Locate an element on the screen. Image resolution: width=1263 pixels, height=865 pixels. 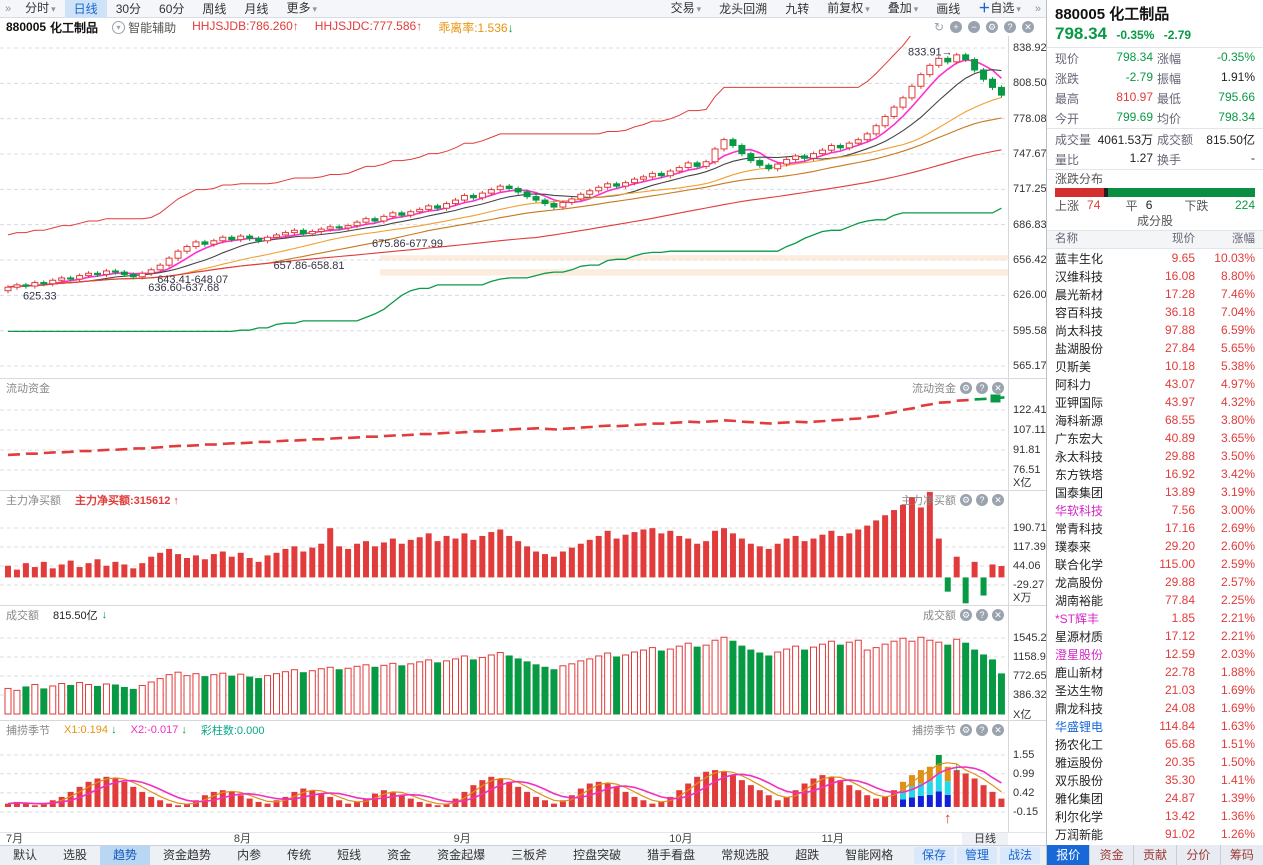
constituent-row: 东方铁塔 16.92 3.42% is located at coordinates (1155, 474).